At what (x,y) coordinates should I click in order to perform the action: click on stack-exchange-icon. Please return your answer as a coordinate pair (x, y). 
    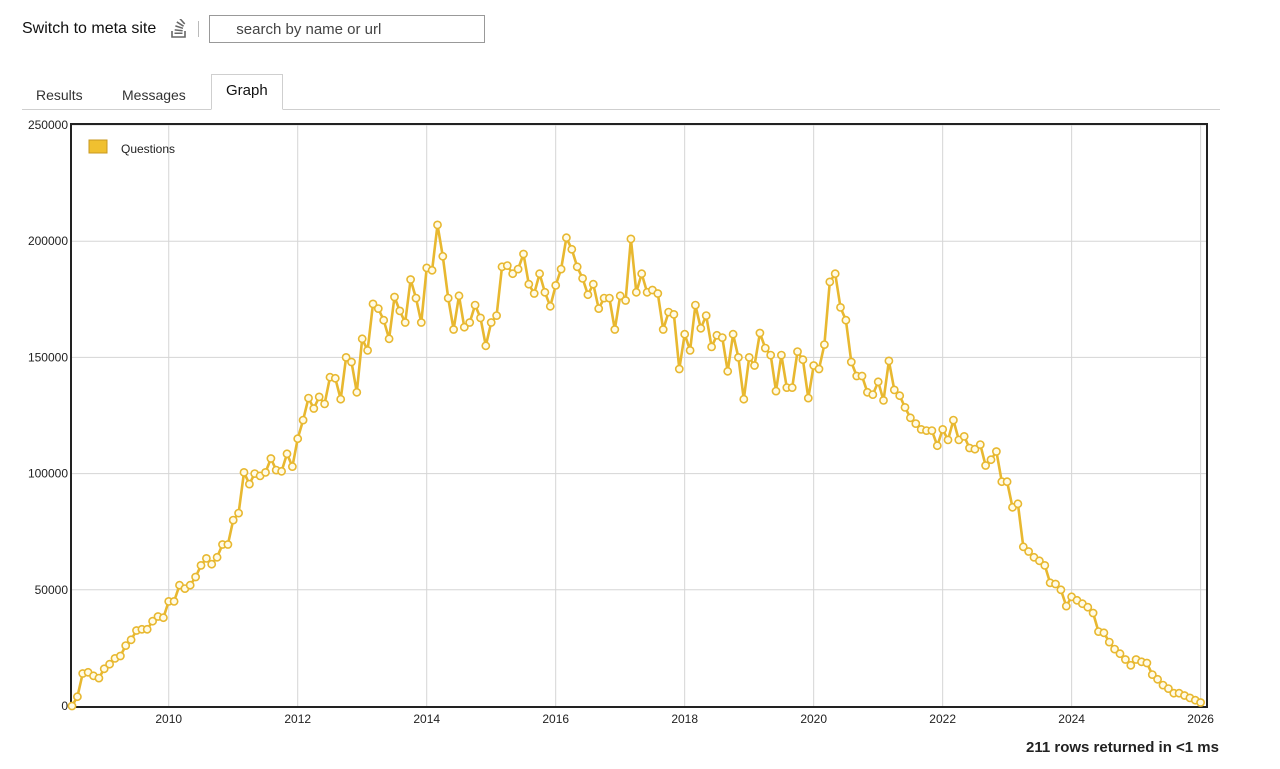
    Looking at the image, I should click on (179, 28).